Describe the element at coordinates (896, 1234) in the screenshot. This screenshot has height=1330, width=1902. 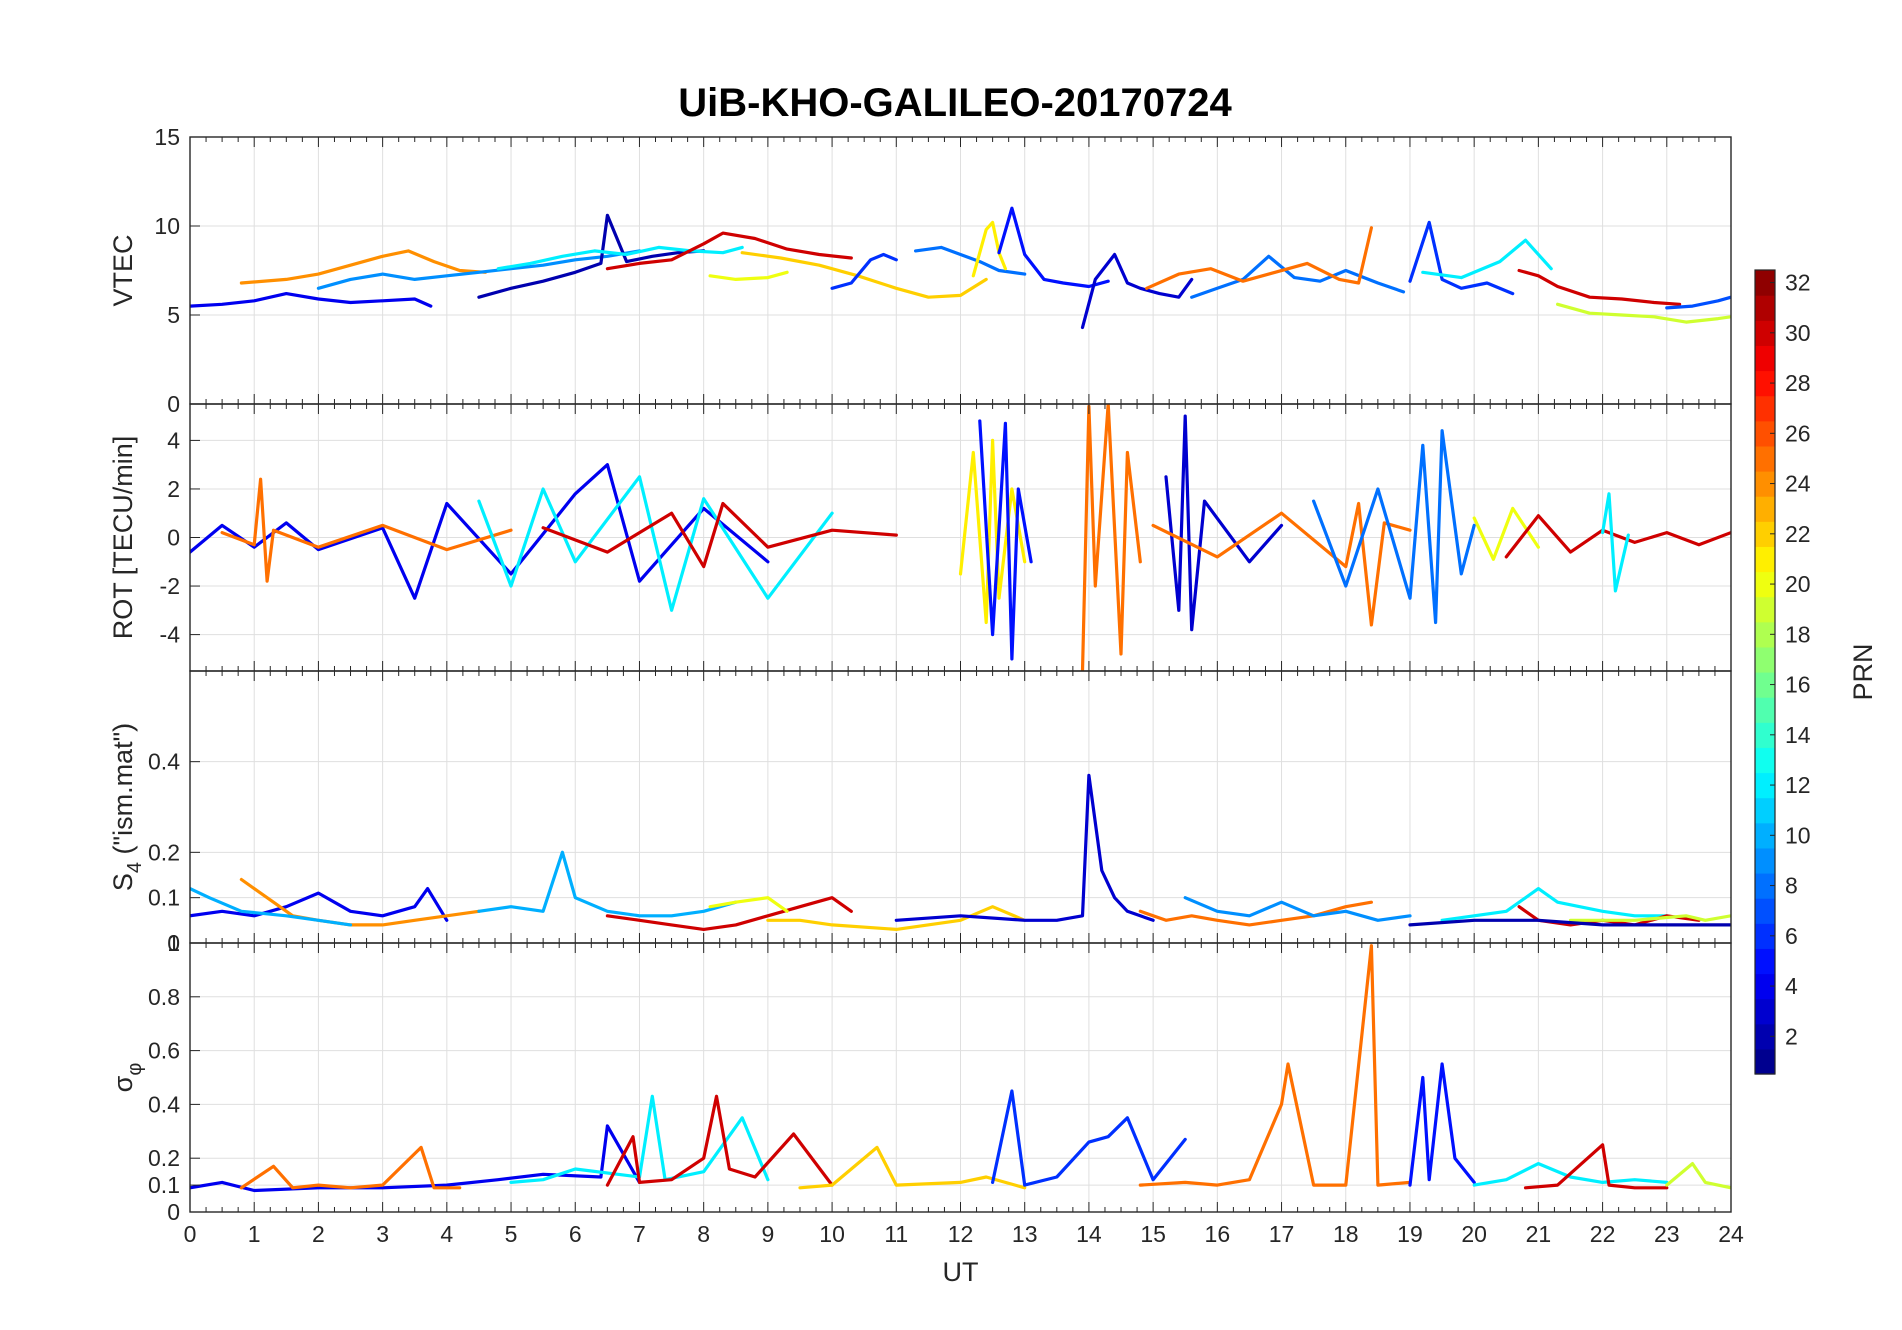
I see `x-tick-label: 11` at that location.